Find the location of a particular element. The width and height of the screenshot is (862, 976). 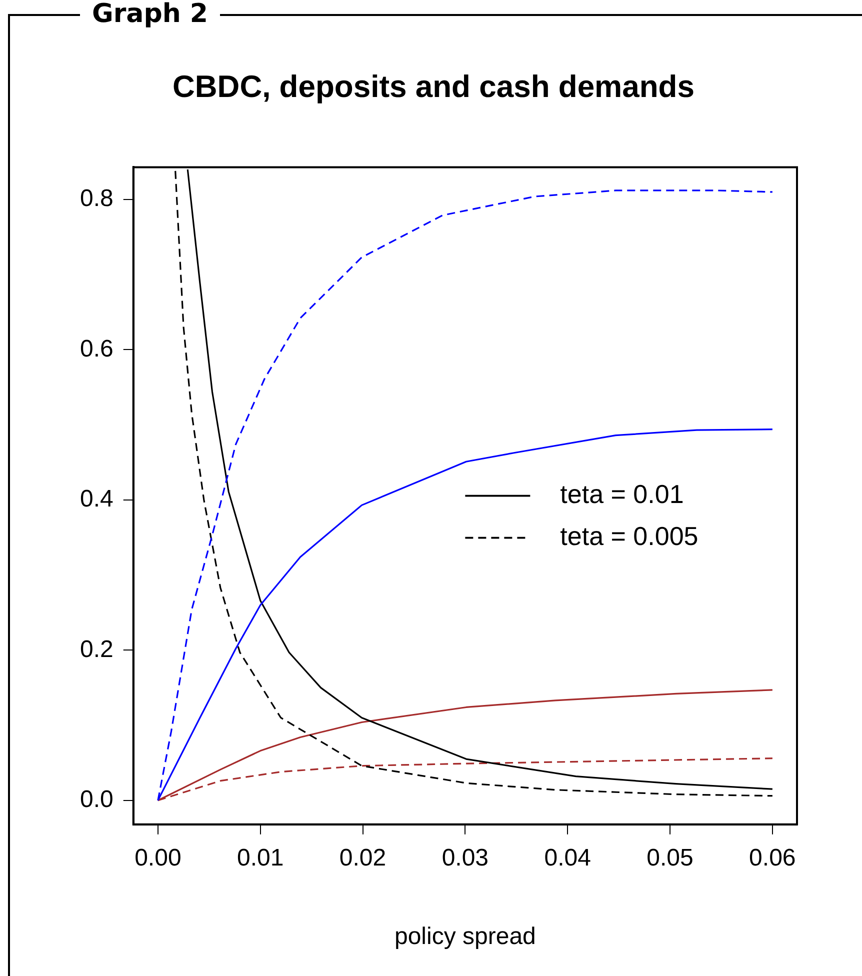

x-tick-label: 0.04 is located at coordinates (567, 858).